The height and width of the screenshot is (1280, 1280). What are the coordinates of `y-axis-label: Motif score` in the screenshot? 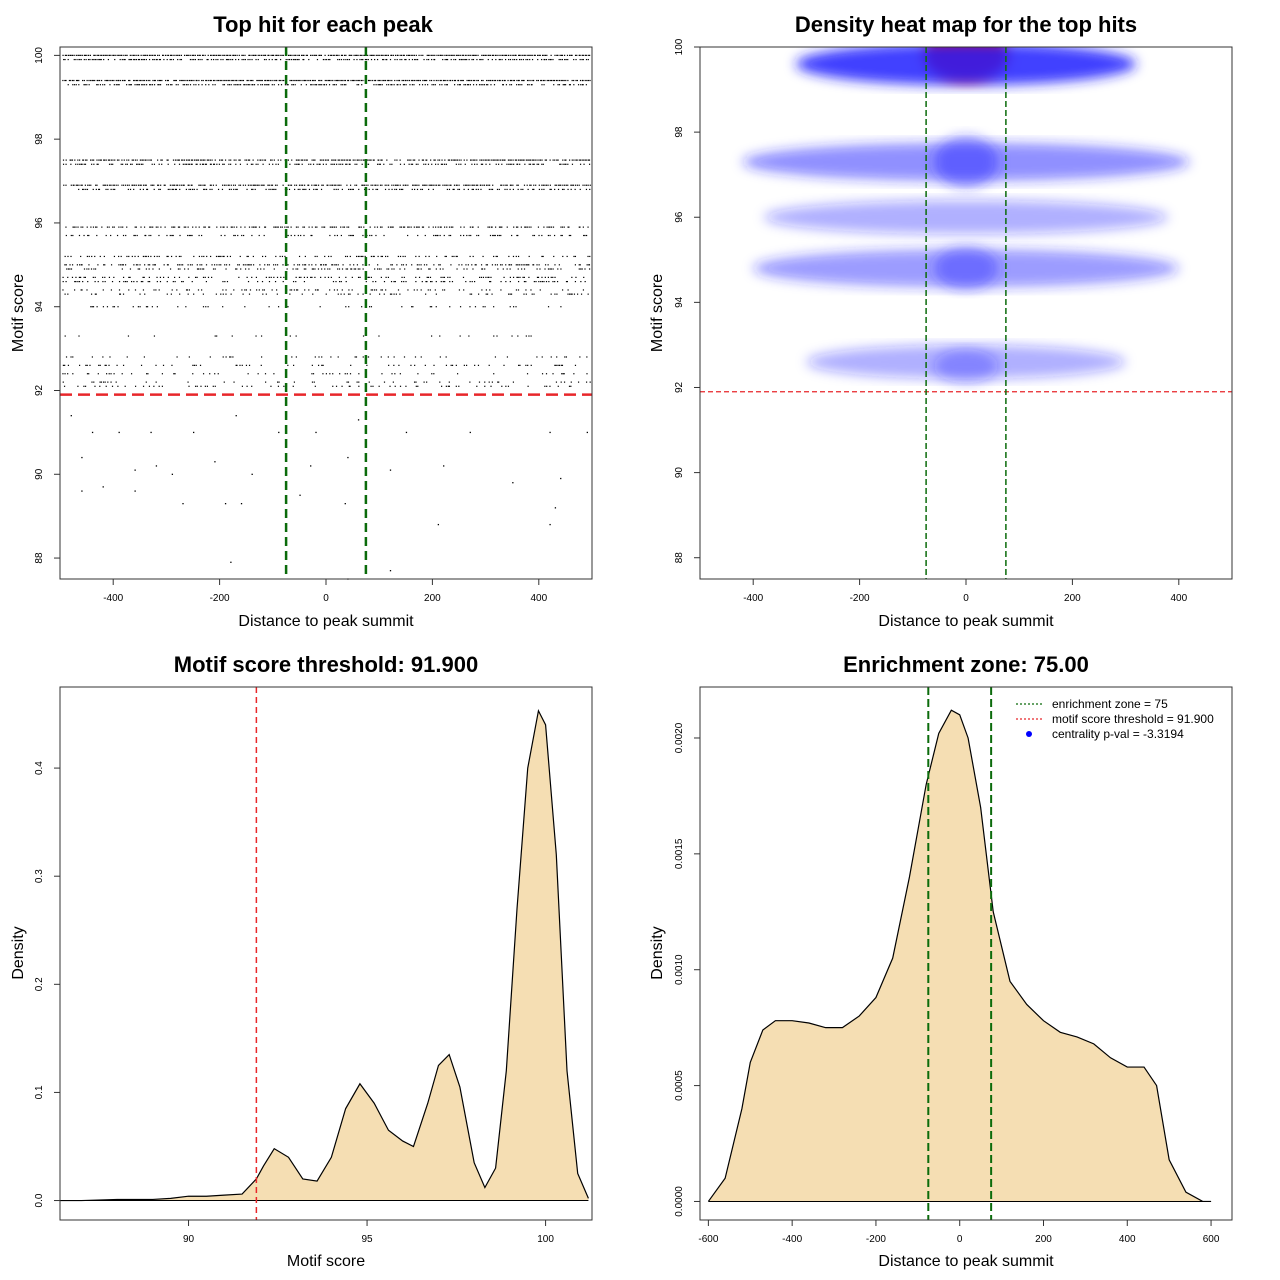 It's located at (18, 313).